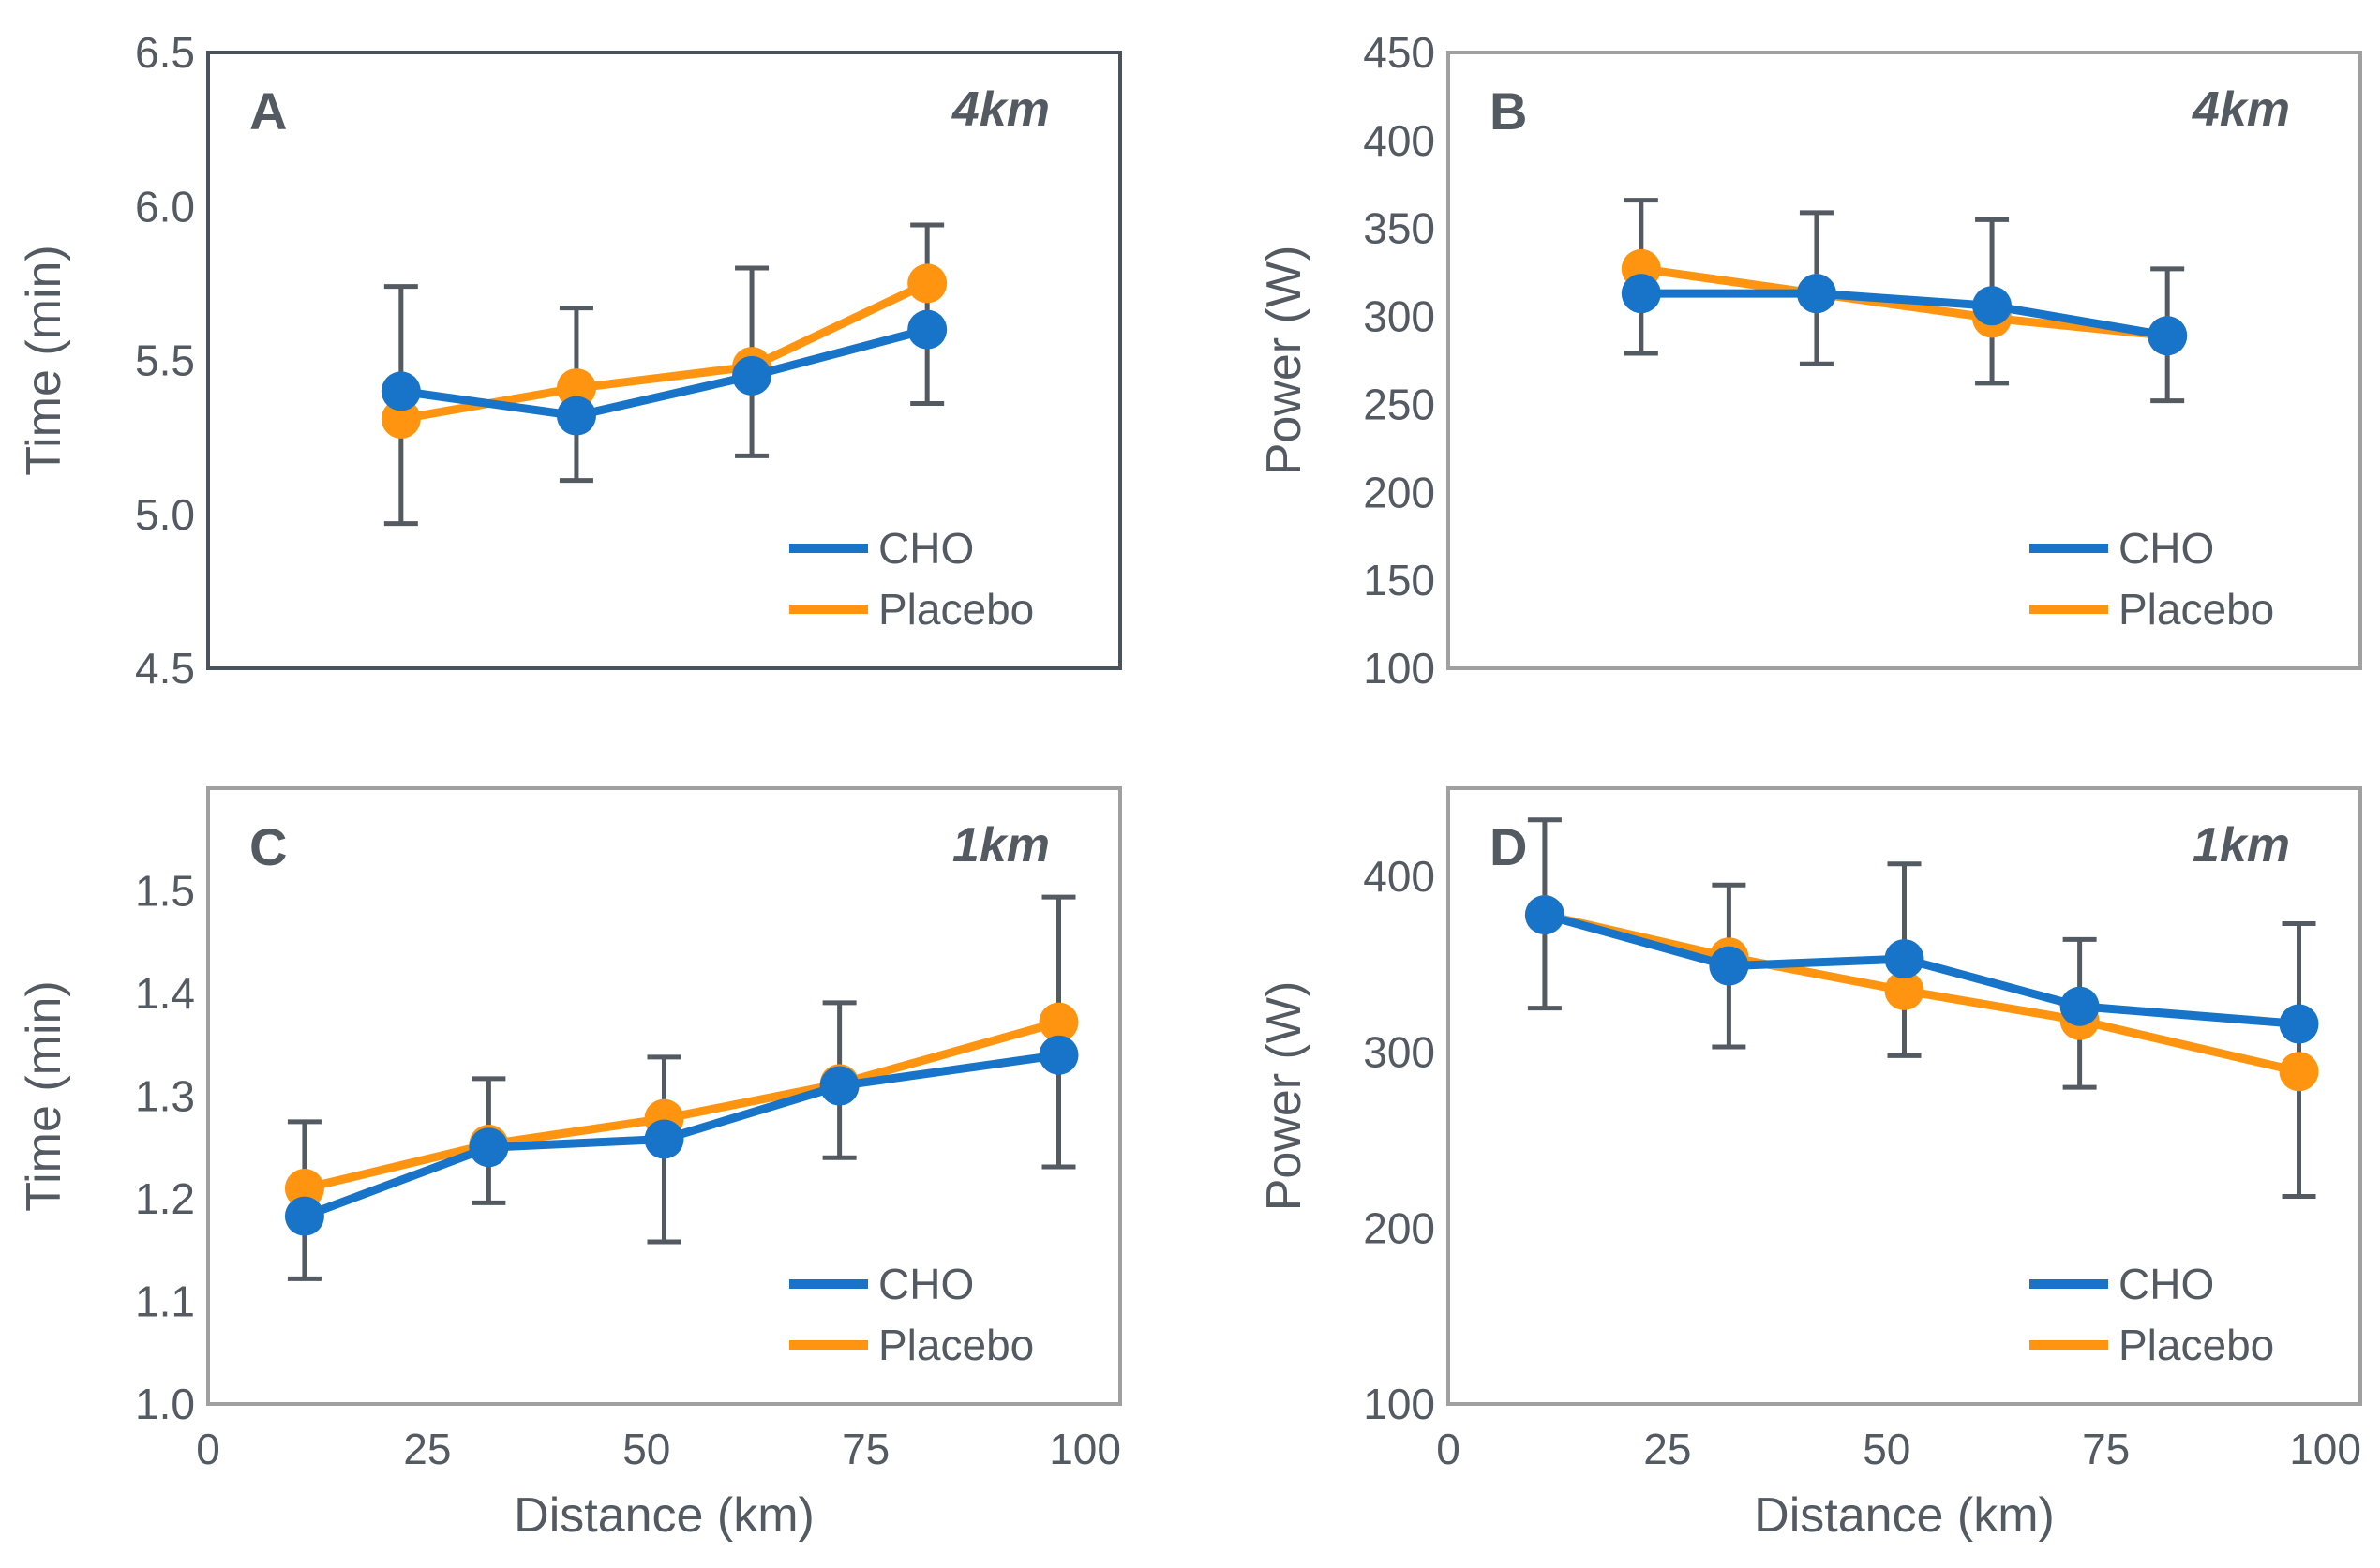 Image resolution: width=2380 pixels, height=1568 pixels. What do you see at coordinates (1399, 580) in the screenshot?
I see `y-tick-label: 150` at bounding box center [1399, 580].